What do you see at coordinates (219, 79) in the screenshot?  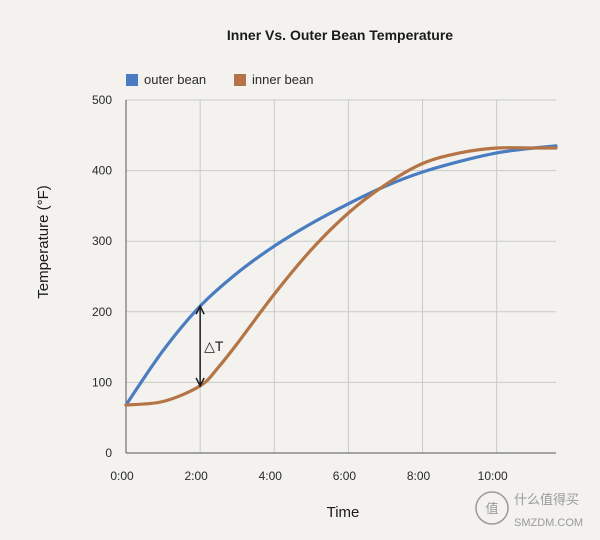 I see `legend: outer bean inner bean` at bounding box center [219, 79].